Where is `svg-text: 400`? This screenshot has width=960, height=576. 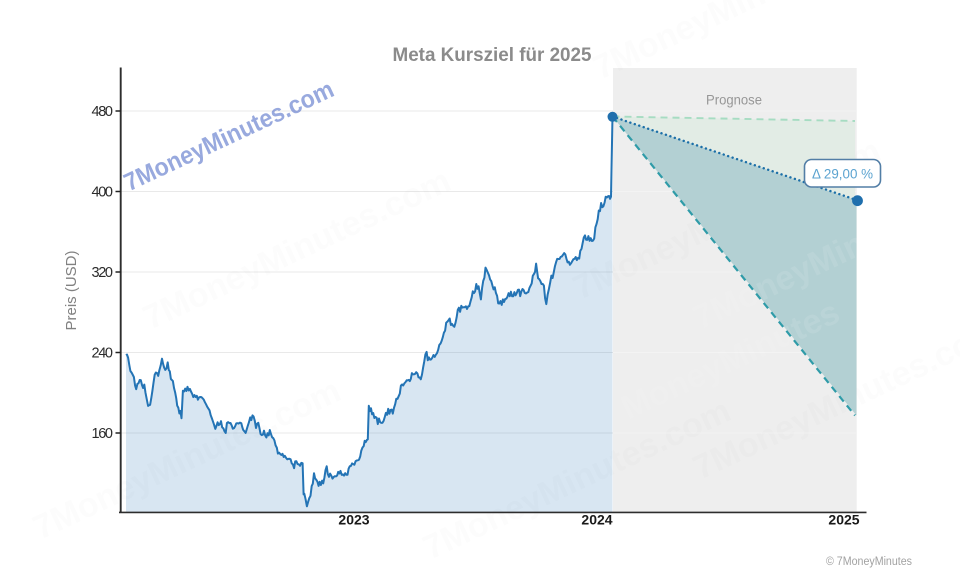 svg-text: 400 is located at coordinates (103, 193).